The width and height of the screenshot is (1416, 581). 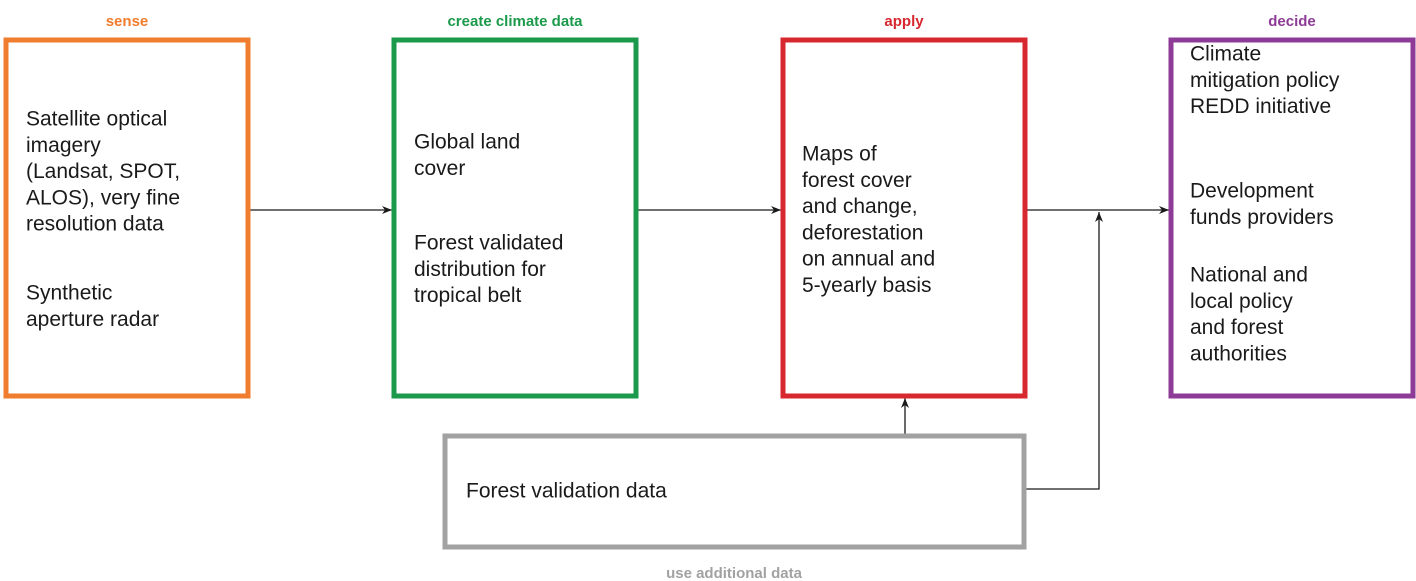 What do you see at coordinates (1265, 80) in the screenshot?
I see `box-text: mitigation policy` at bounding box center [1265, 80].